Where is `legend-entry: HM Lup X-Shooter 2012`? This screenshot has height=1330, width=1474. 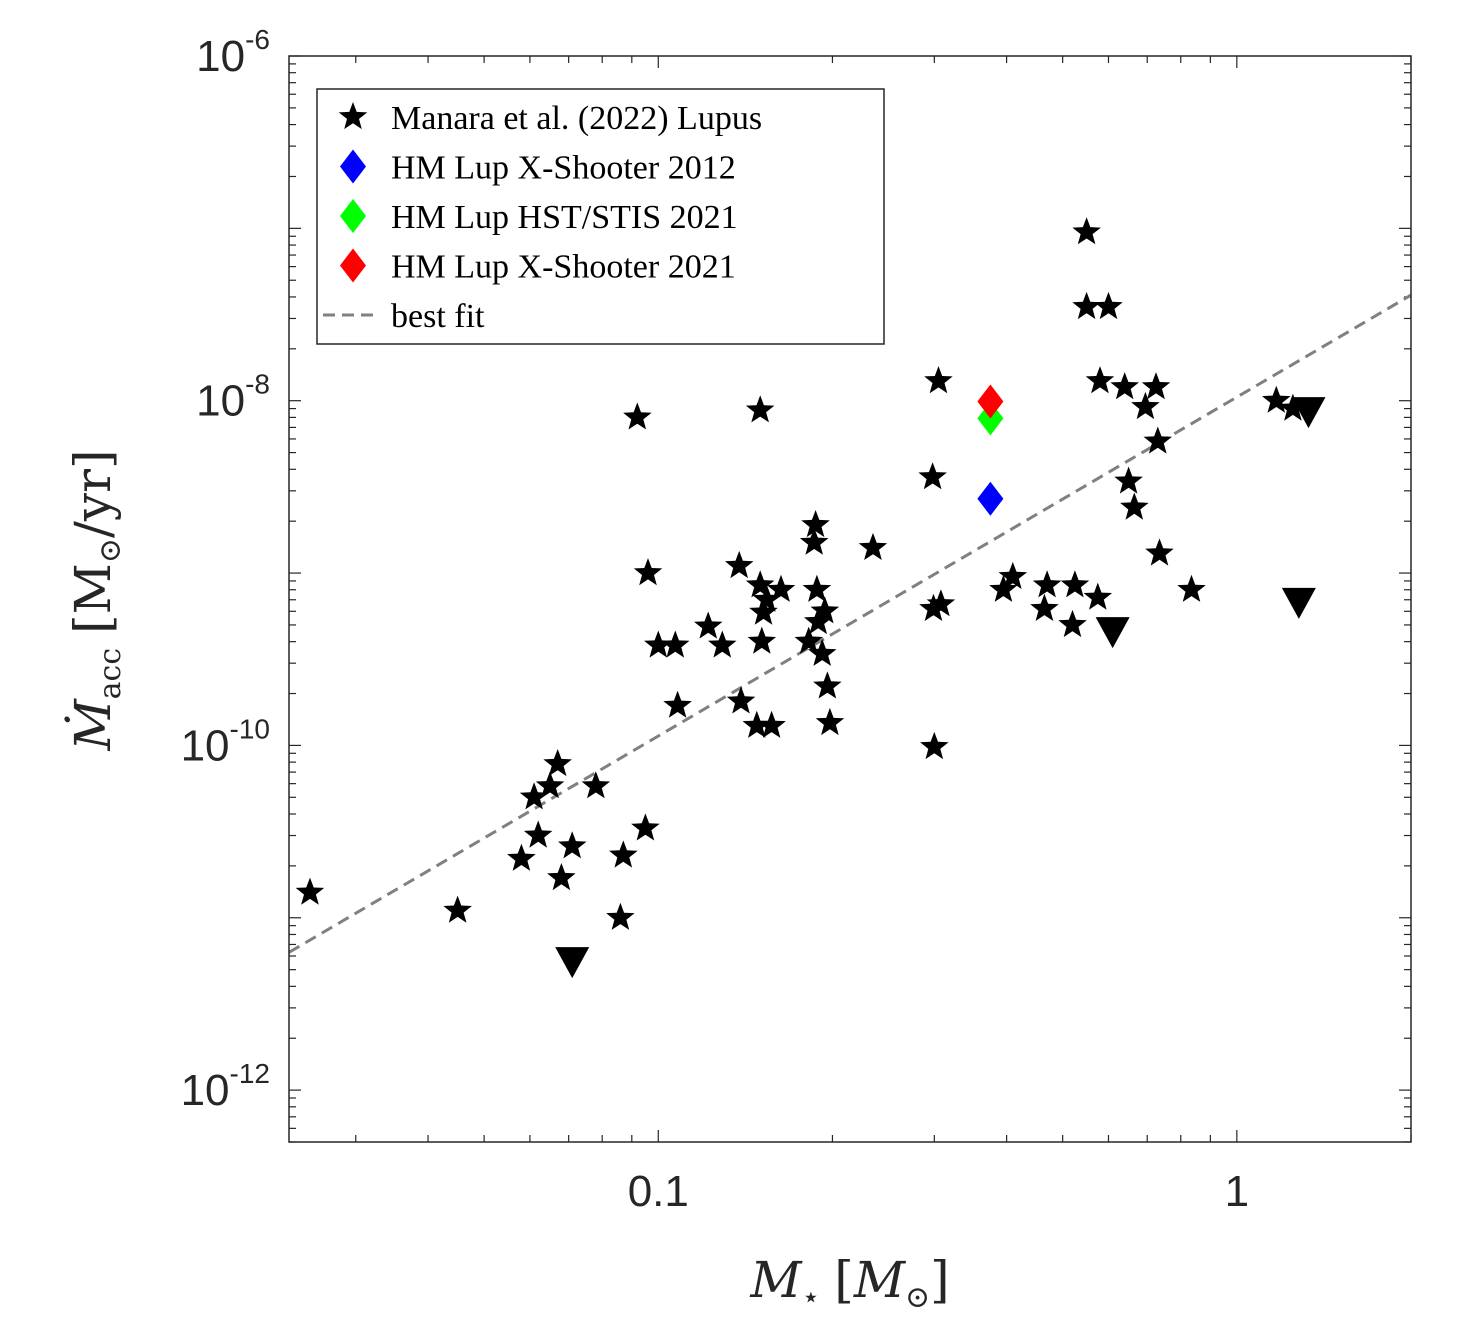 legend-entry: HM Lup X-Shooter 2012 is located at coordinates (538, 168).